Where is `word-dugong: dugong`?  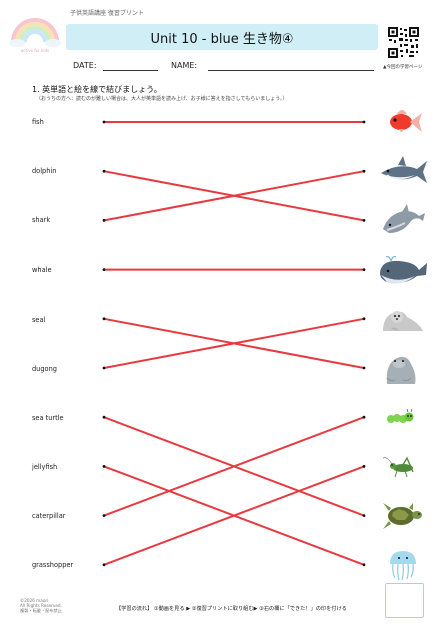 word-dugong: dugong is located at coordinates (44, 369).